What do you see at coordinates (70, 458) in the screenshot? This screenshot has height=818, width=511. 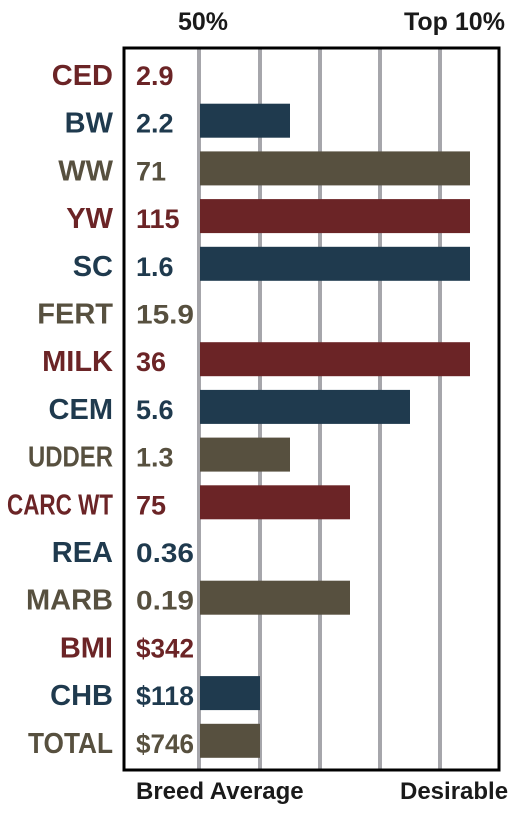 I see `trait-label: UDDER` at bounding box center [70, 458].